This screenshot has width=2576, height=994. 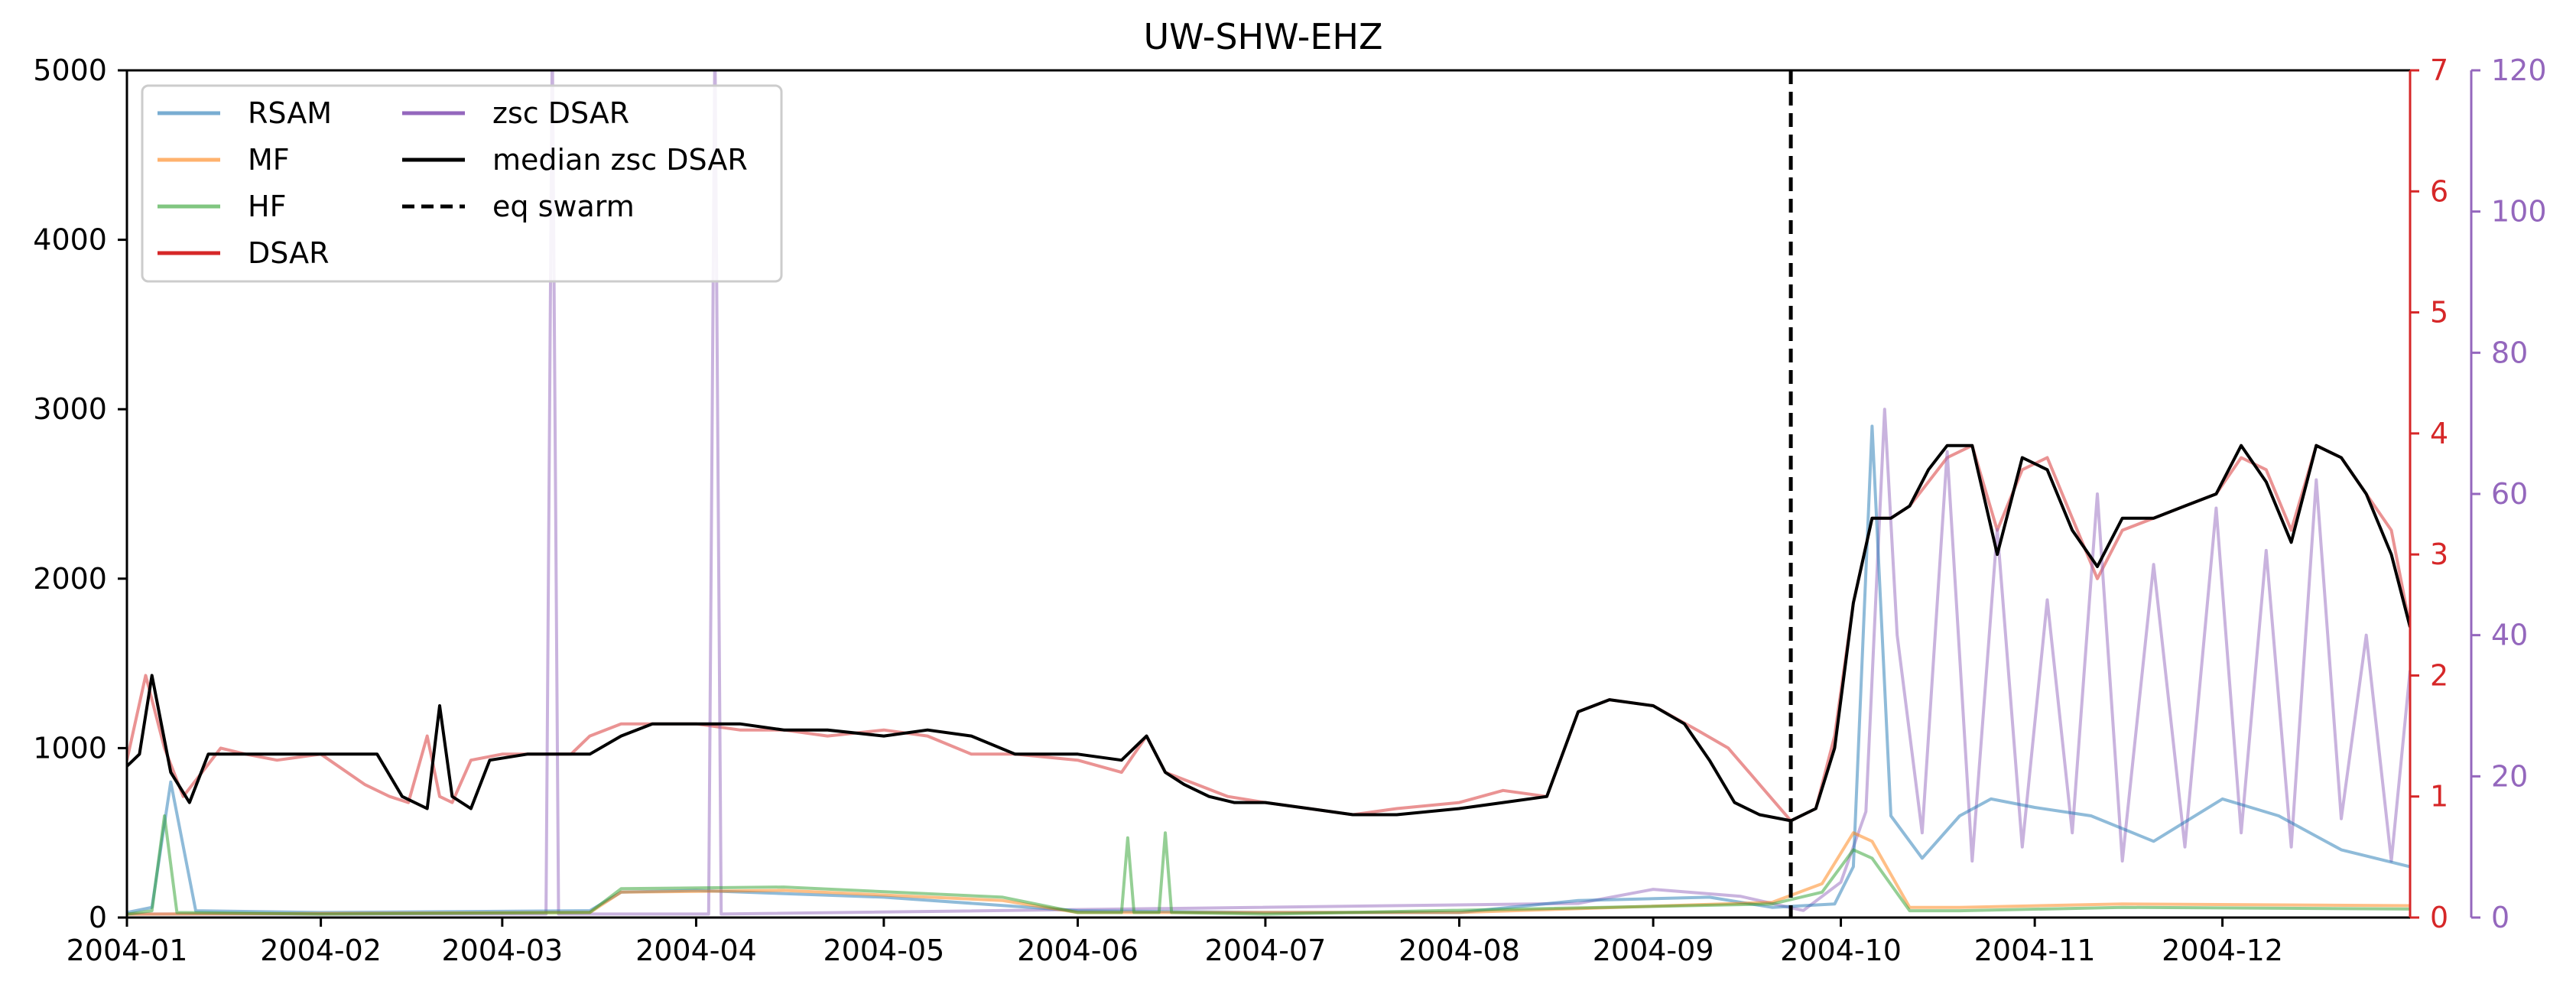 I want to click on y-right2-tick-label: 100, so click(x=2519, y=212).